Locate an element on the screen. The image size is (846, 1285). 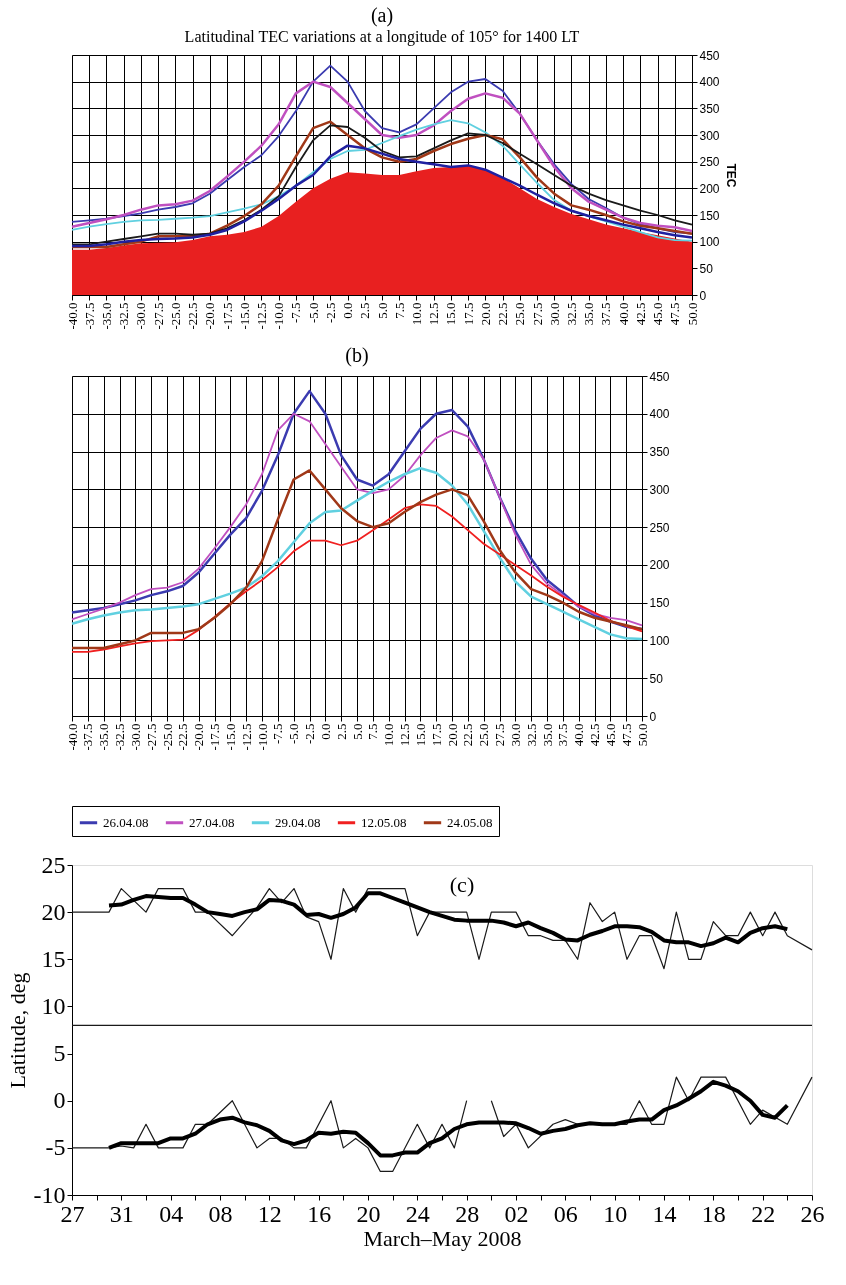
y-tick-label: 5 is located at coordinates (59, 1053).